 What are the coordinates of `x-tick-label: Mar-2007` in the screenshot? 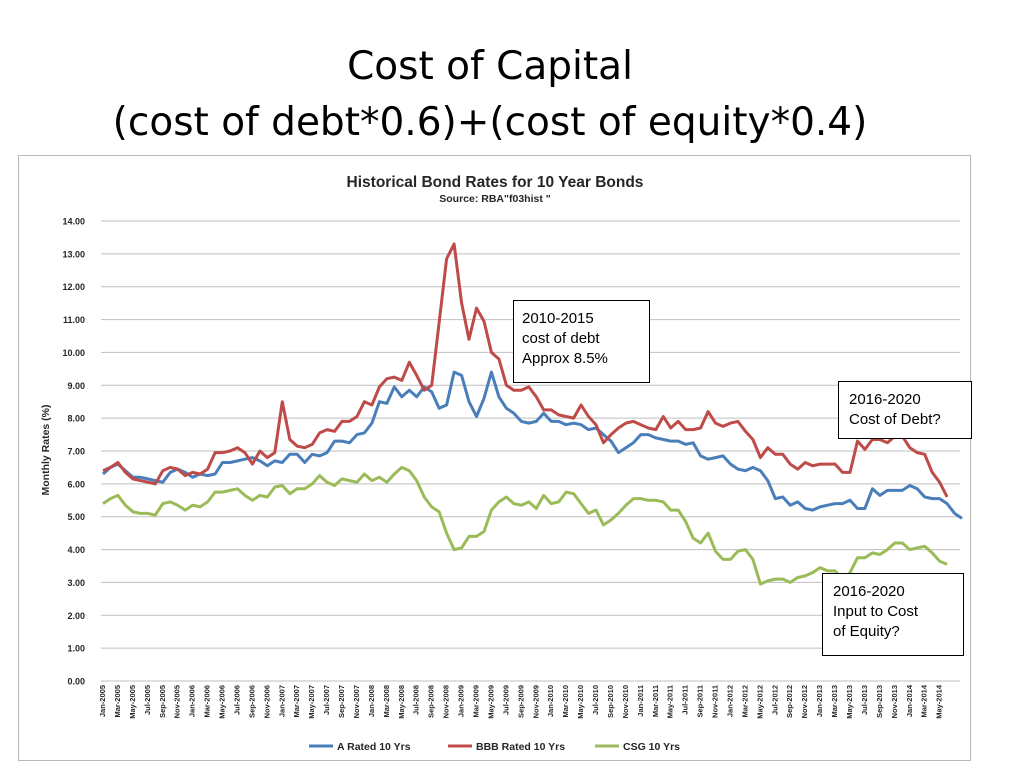 It's located at (296, 701).